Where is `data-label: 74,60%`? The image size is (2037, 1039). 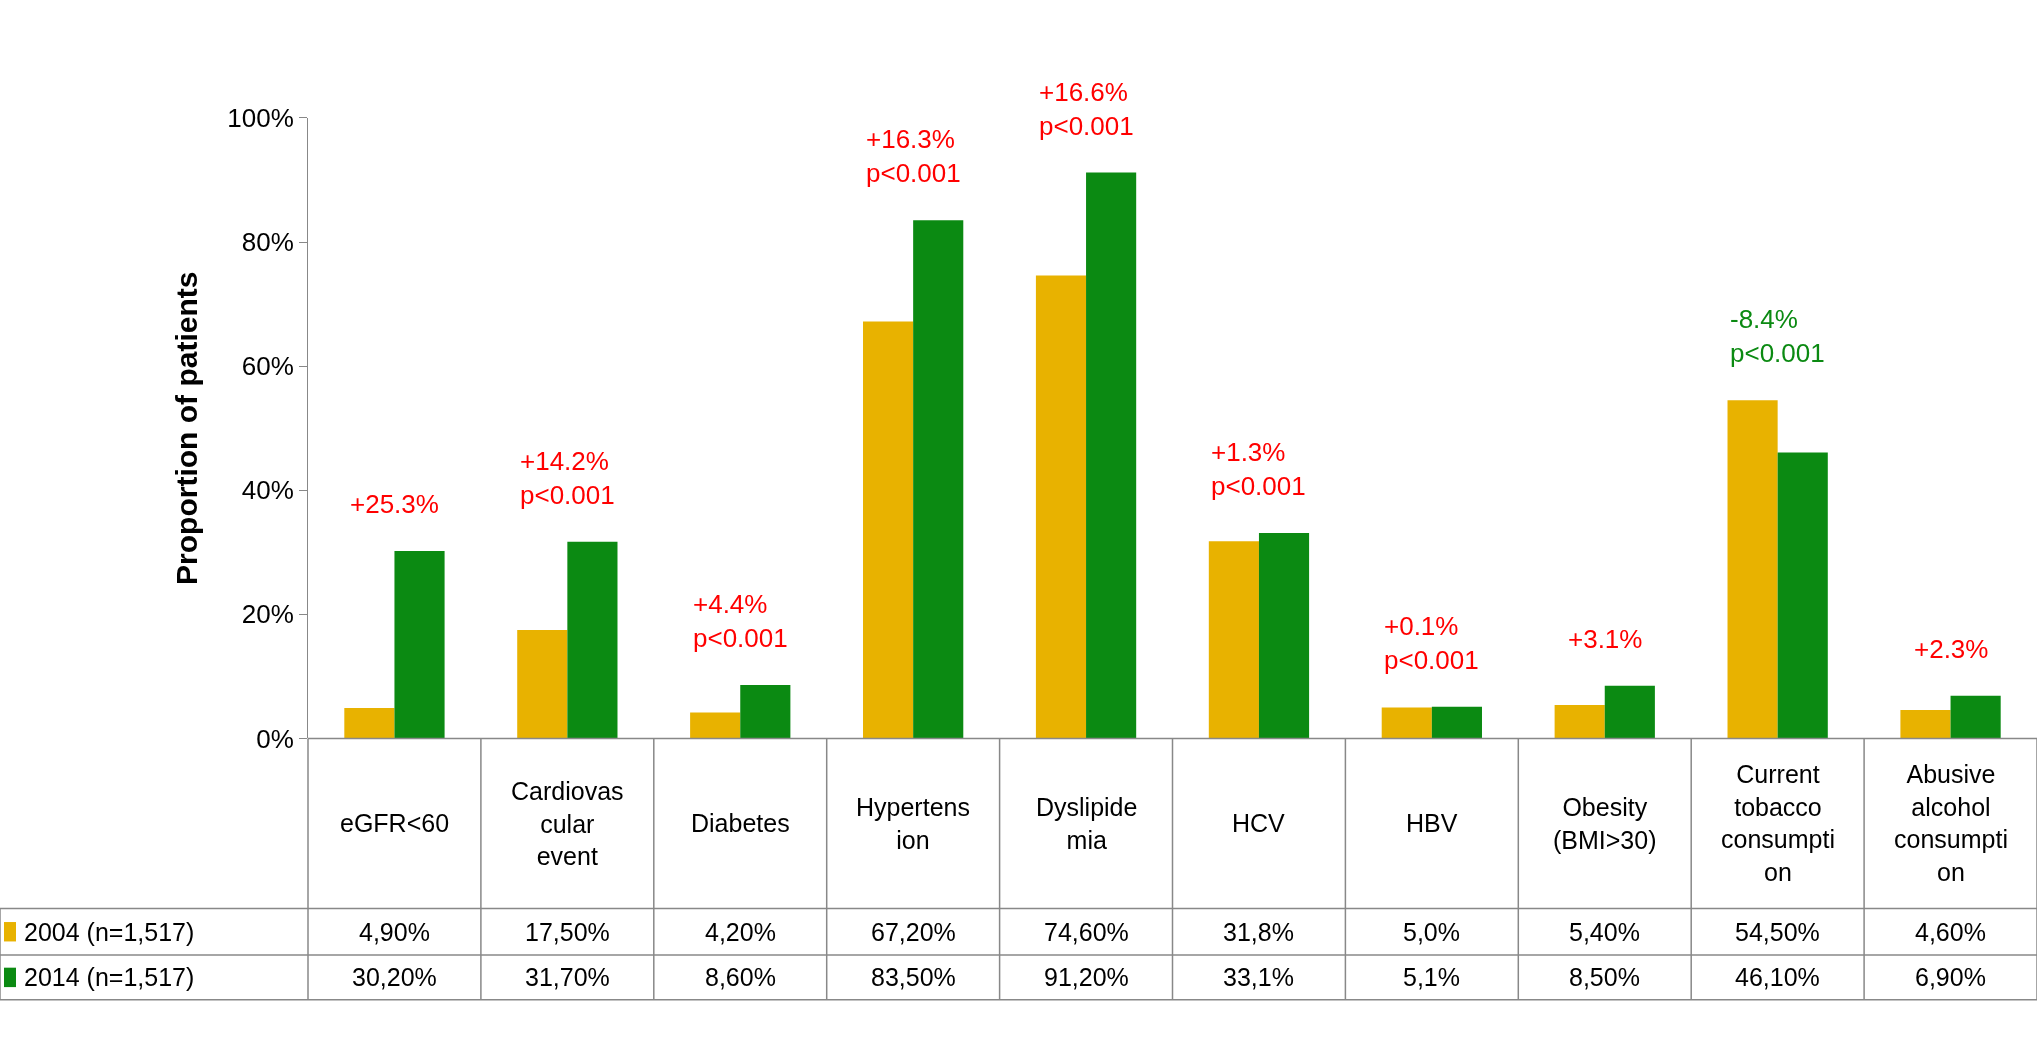
data-label: 74,60% is located at coordinates (1086, 932).